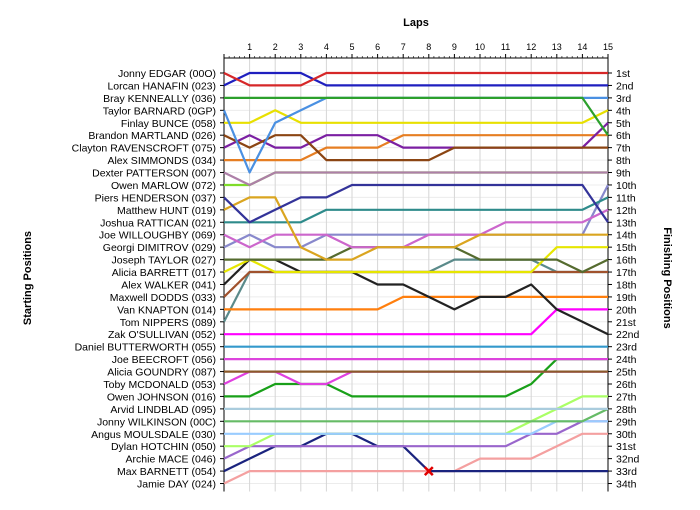 The height and width of the screenshot is (510, 700). Describe the element at coordinates (626, 236) in the screenshot. I see `finishing-position-label: 14th` at that location.